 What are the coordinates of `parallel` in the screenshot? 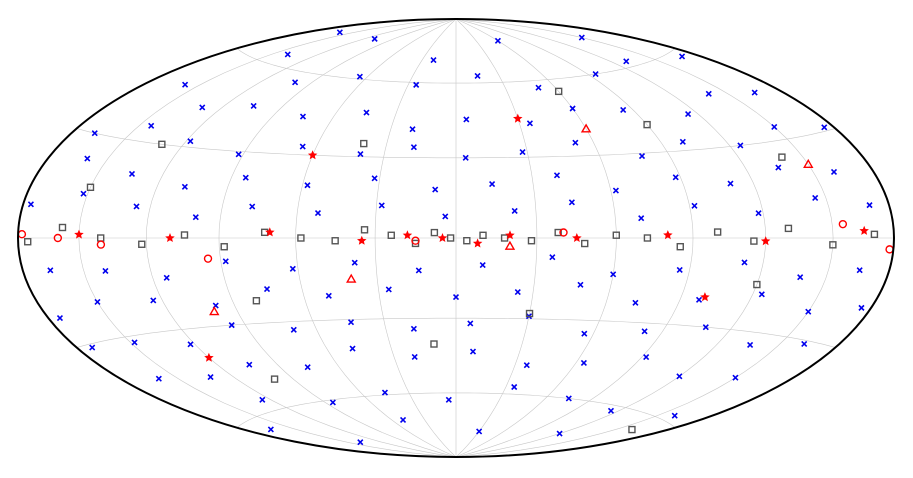 It's located at (456, 143).